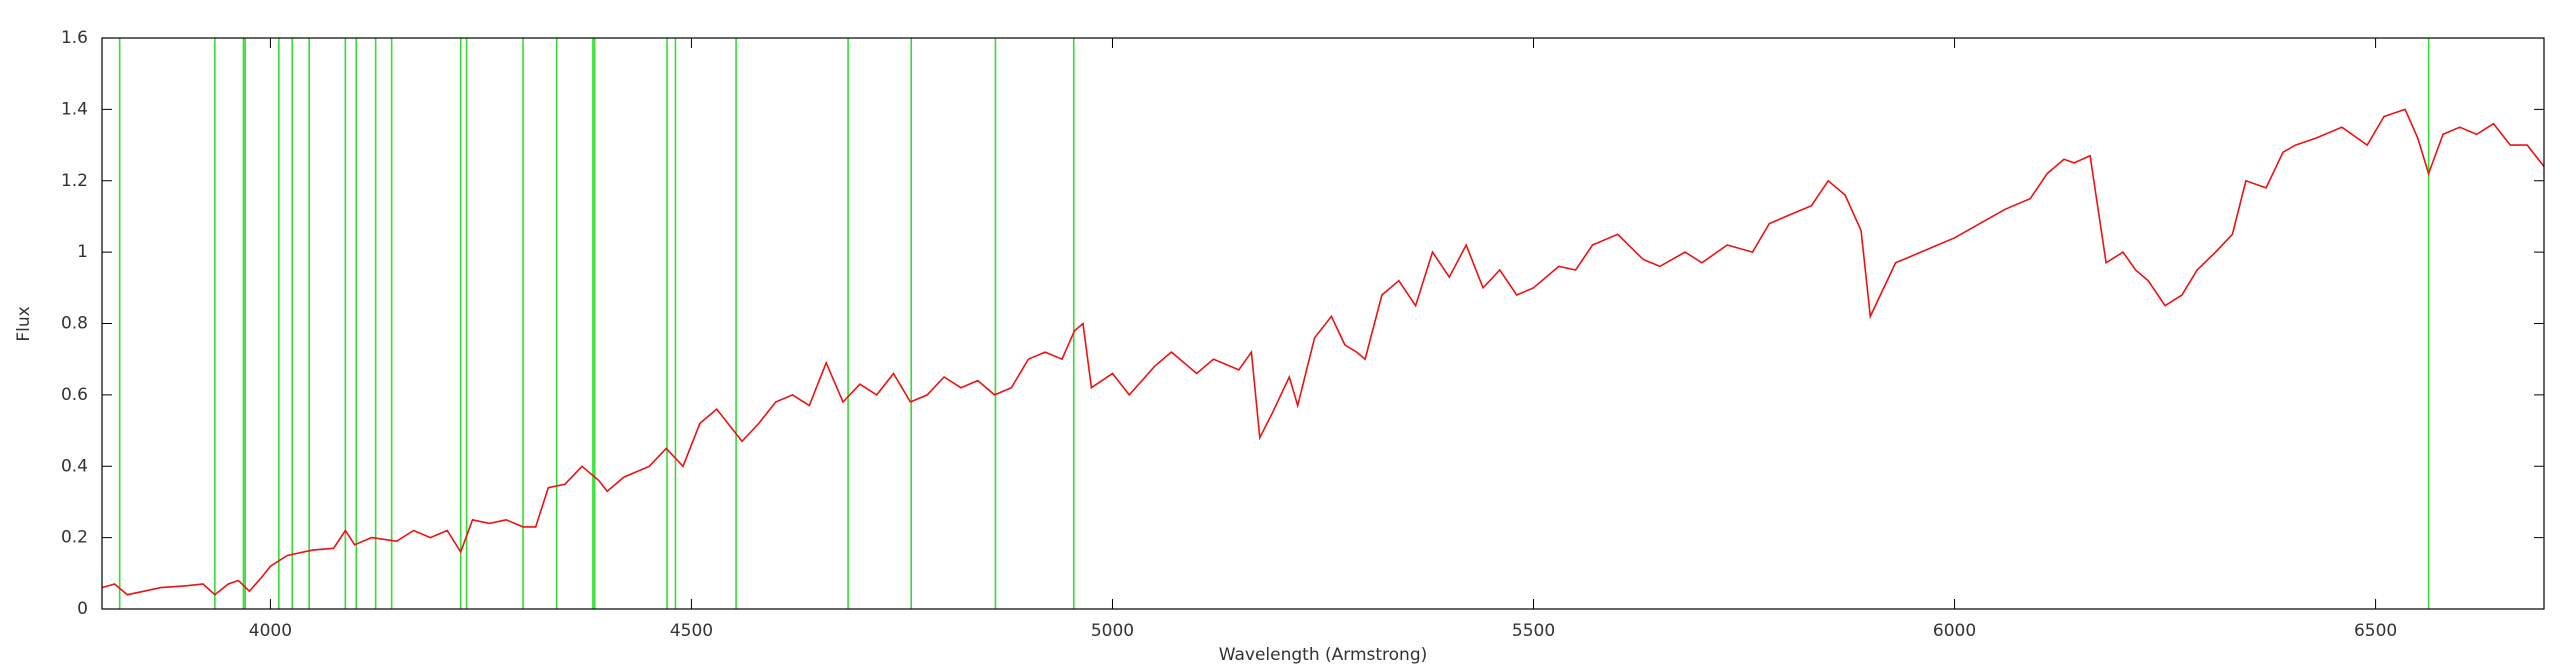 Image resolution: width=2560 pixels, height=668 pixels. I want to click on y-tick-label: 0.4, so click(74, 466).